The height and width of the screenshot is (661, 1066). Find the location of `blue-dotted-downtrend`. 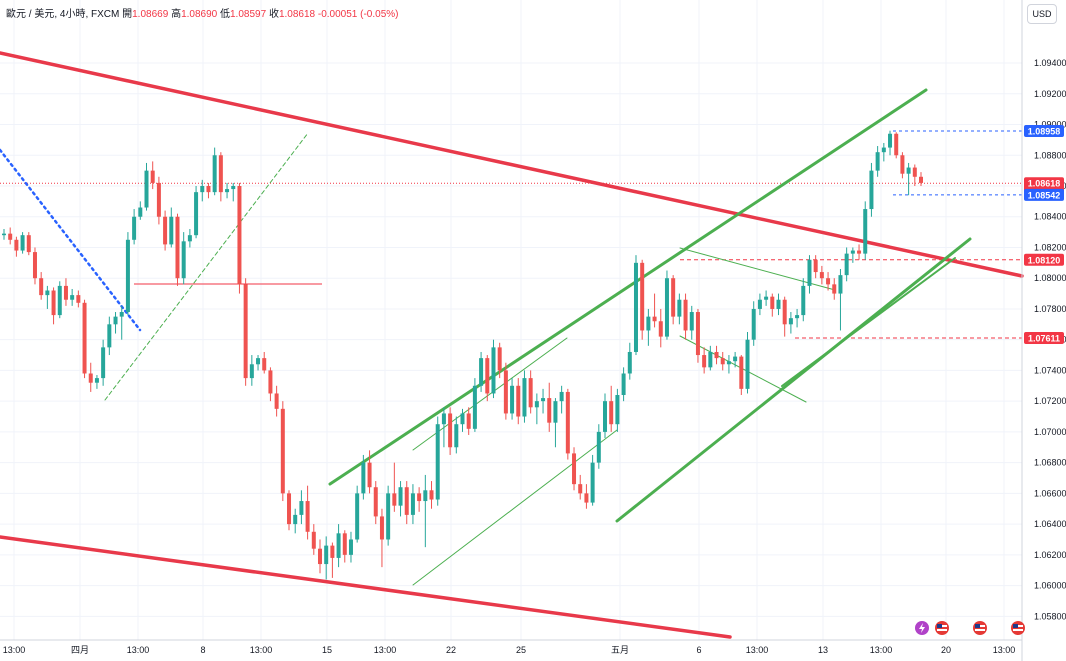

blue-dotted-downtrend is located at coordinates (71, 240).